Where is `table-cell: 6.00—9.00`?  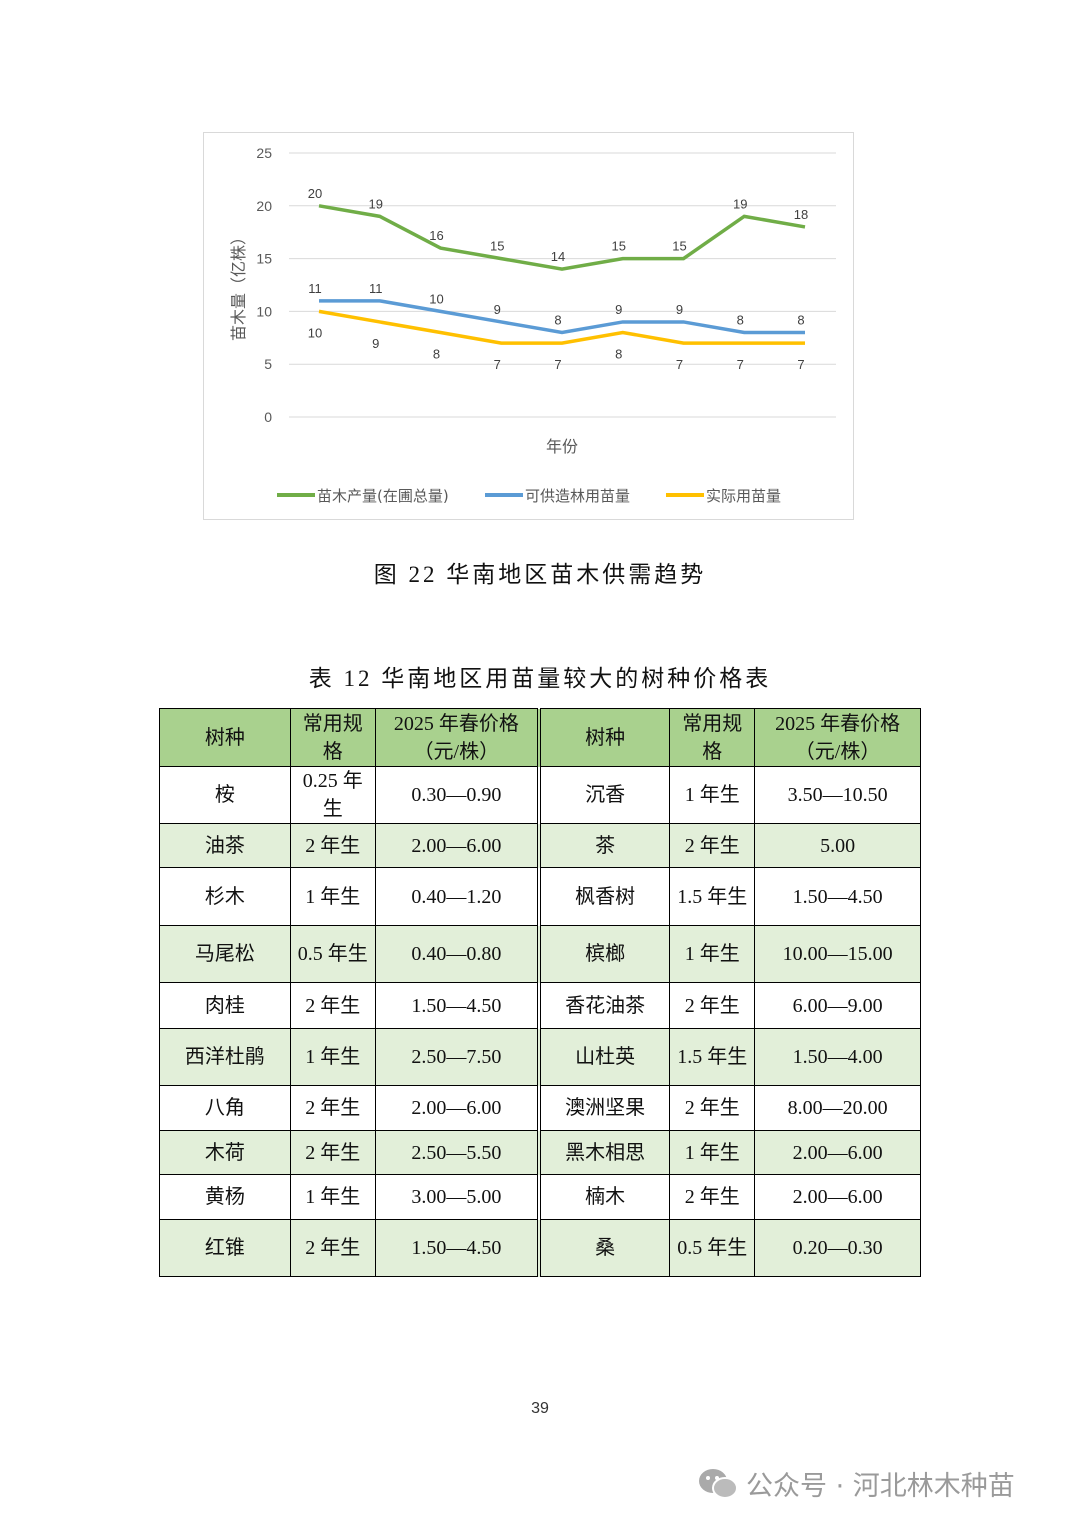
table-cell: 6.00—9.00 is located at coordinates (837, 1005).